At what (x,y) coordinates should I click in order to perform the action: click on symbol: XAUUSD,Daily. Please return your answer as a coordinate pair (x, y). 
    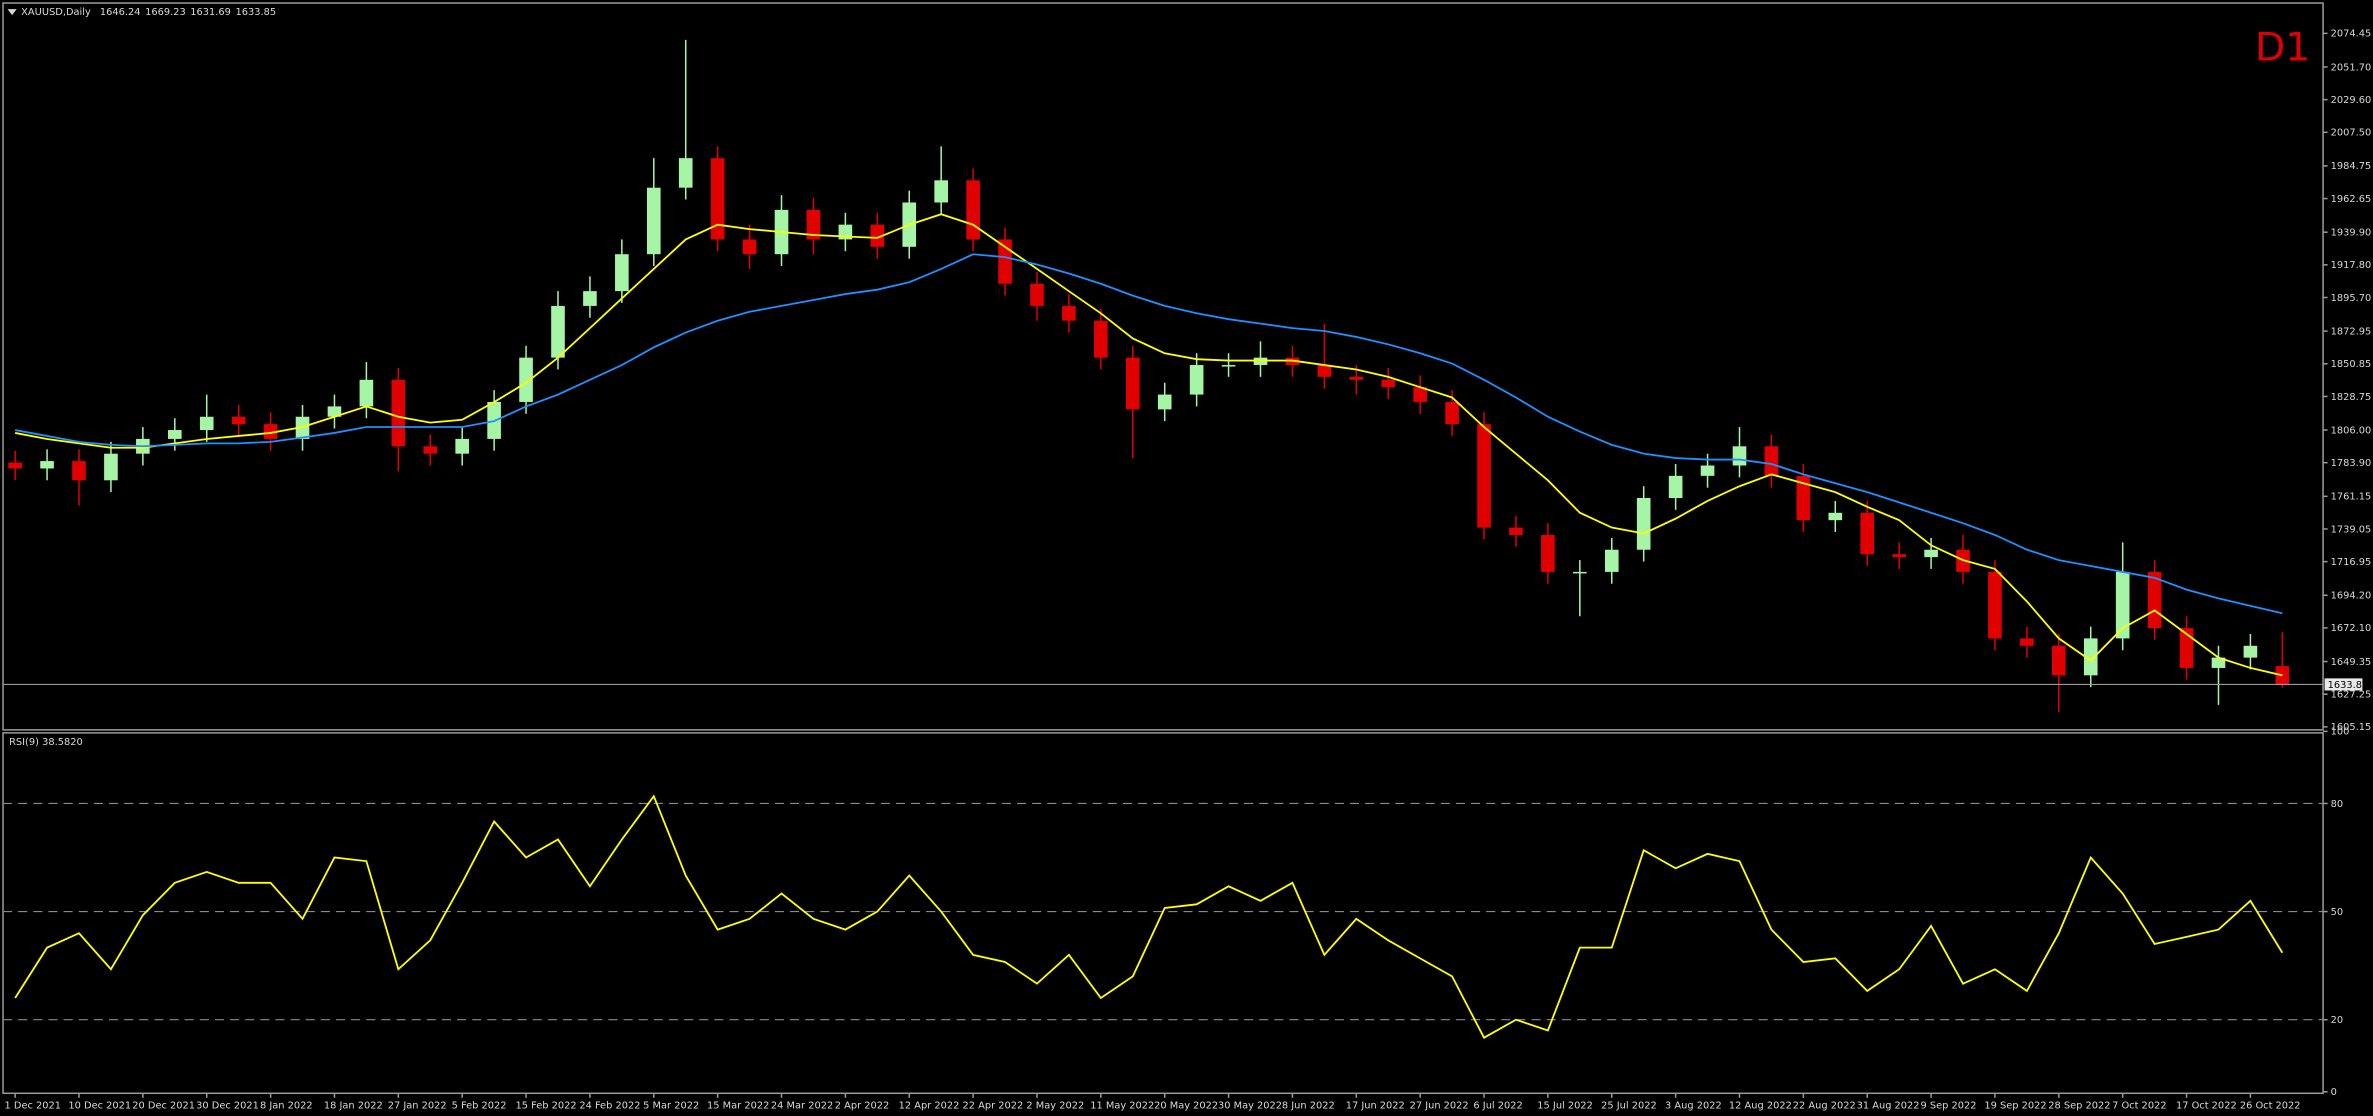
    Looking at the image, I should click on (56, 12).